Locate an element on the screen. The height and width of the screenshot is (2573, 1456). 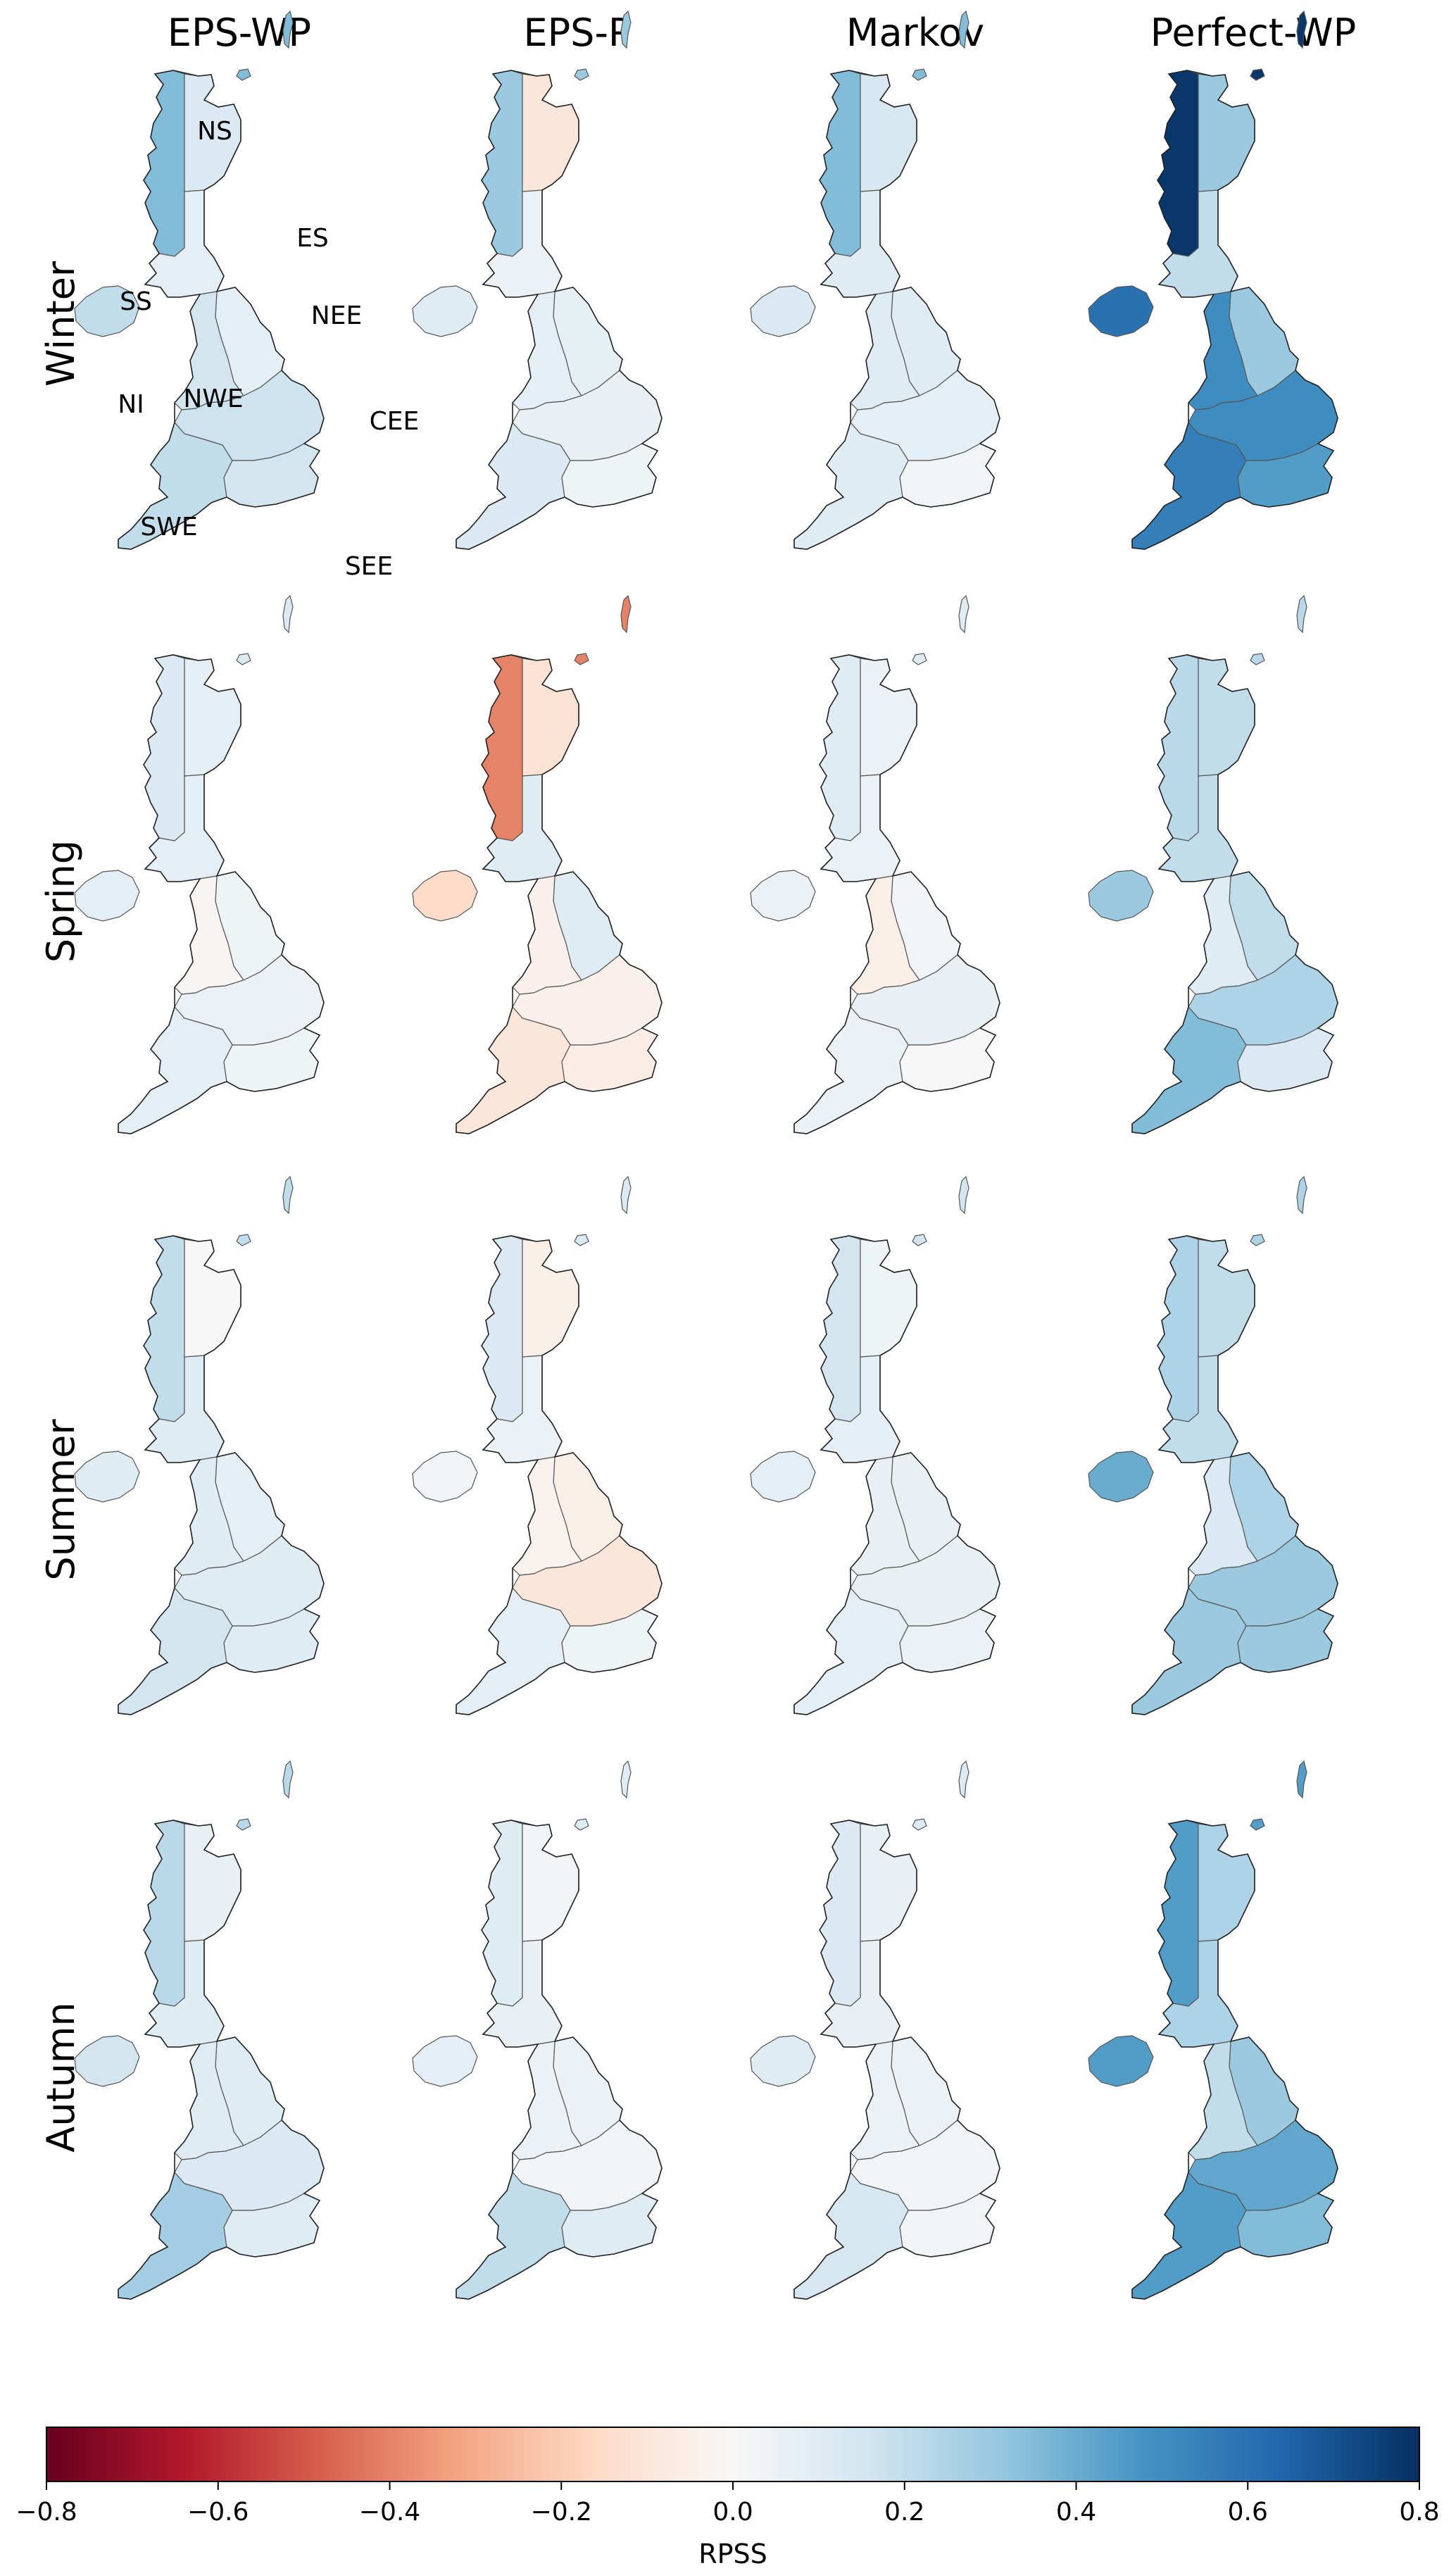
colorbar: −0.8 −0.6 −0.4 −0.2 0.0 0.2 0.4 0.6 0.8 RPSS is located at coordinates (727, 2498).